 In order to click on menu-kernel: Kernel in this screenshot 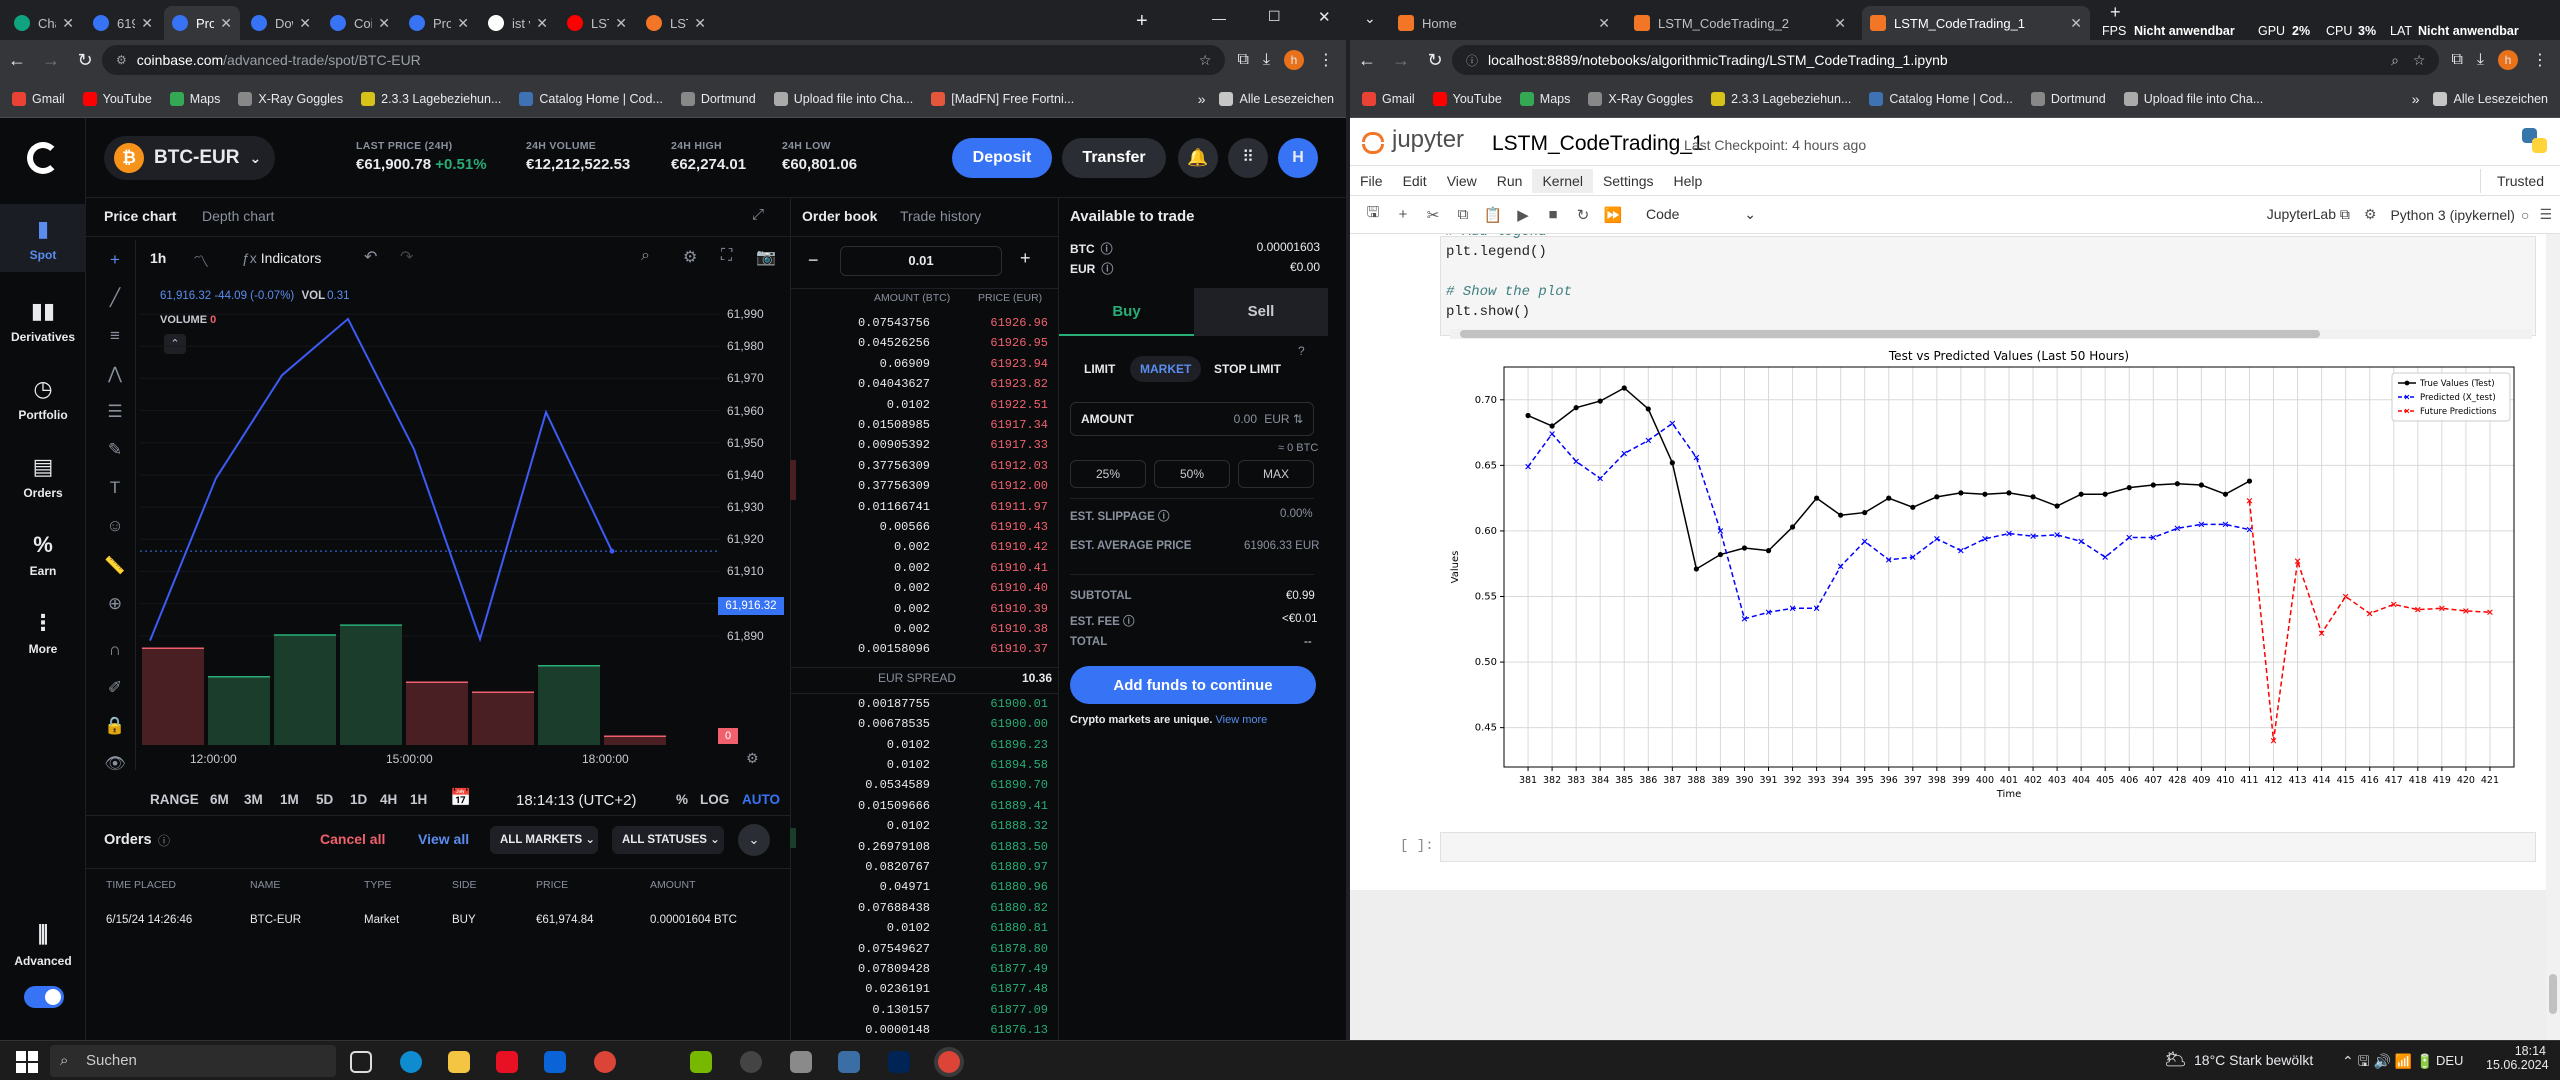, I will do `click(1562, 180)`.